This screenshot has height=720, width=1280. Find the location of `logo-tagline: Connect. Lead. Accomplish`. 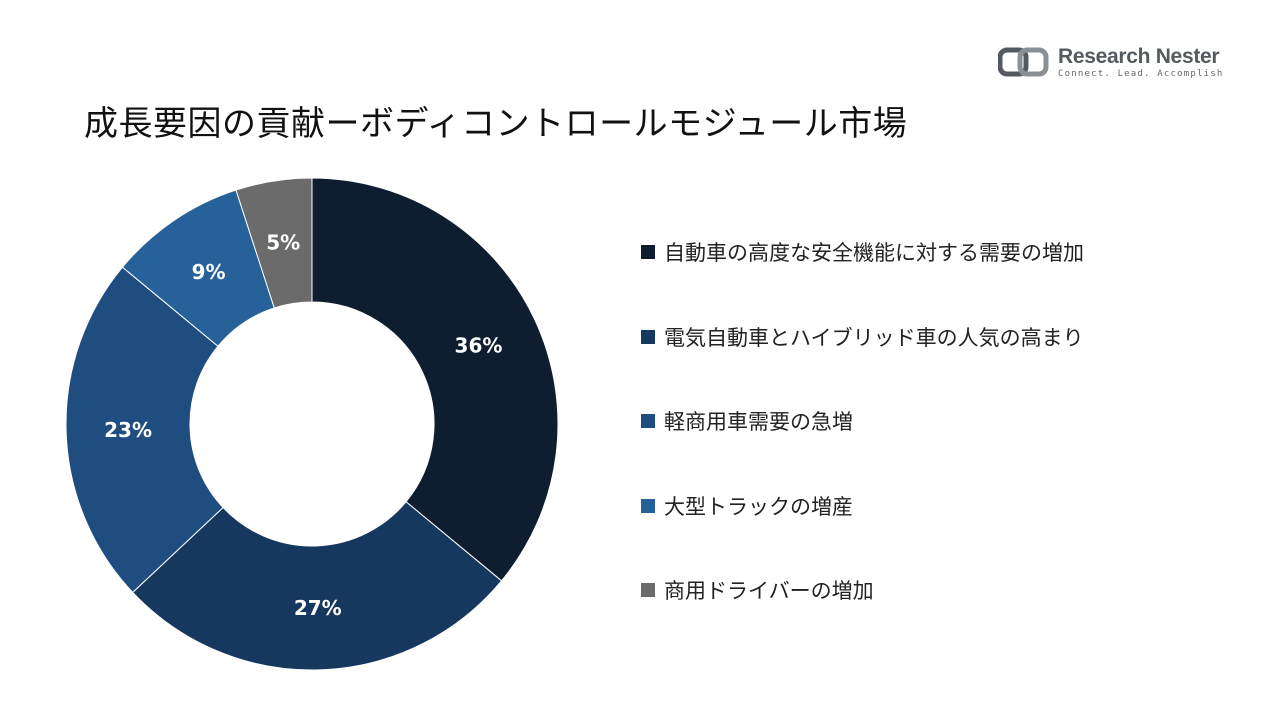

logo-tagline: Connect. Lead. Accomplish is located at coordinates (1141, 73).